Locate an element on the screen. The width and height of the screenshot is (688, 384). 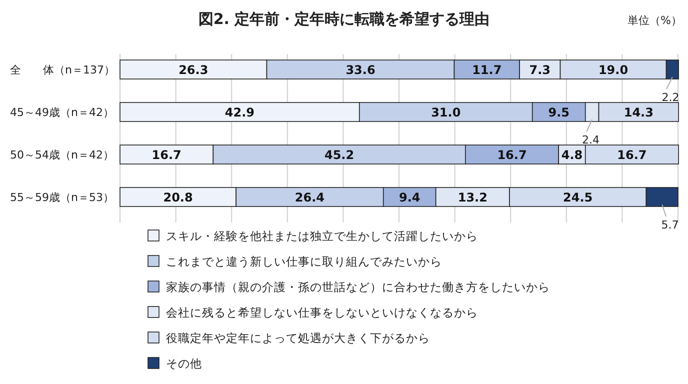
y-tick-label: 50～54歳（n＝42） is located at coordinates (62, 155).